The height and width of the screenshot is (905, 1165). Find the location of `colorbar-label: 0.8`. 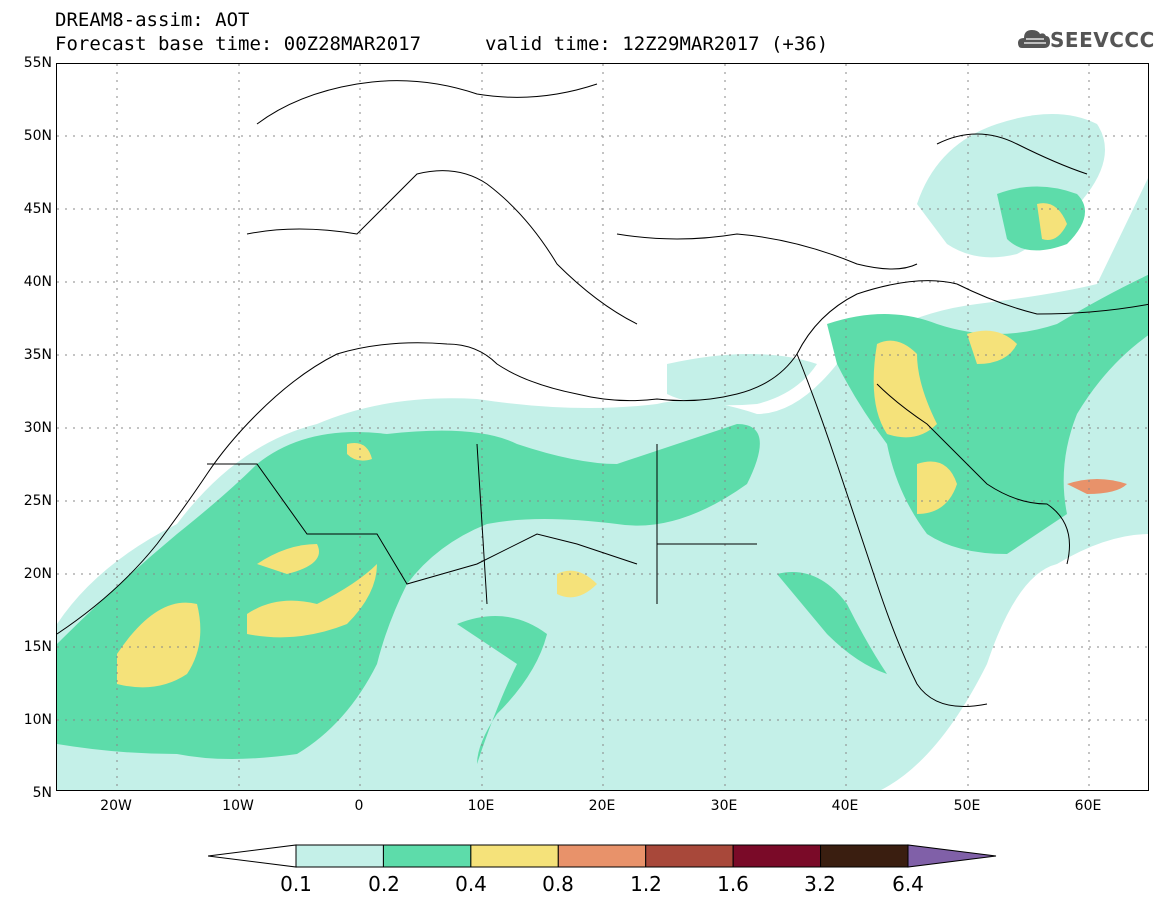

colorbar-label: 0.8 is located at coordinates (558, 884).